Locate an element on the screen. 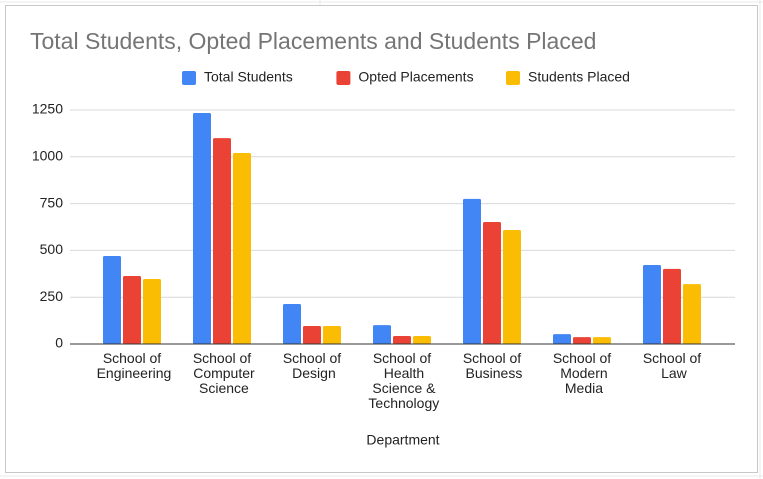 This screenshot has height=479, width=763. y-tick-label: 250 is located at coordinates (52, 296).